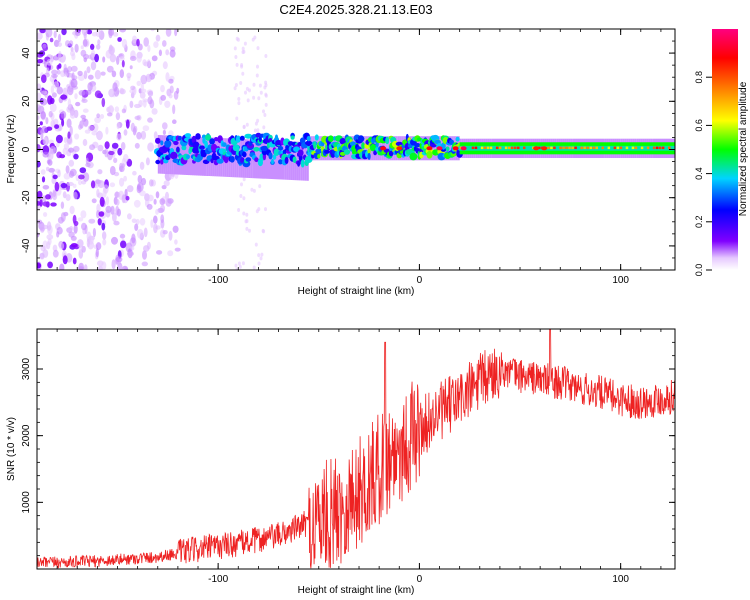 This screenshot has height=600, width=750. I want to click on spectrogram-xtick-label: -100, so click(218, 280).